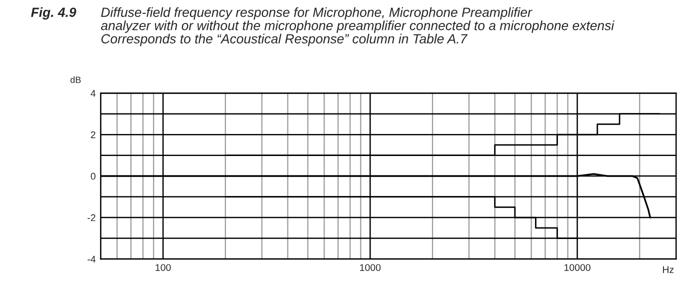  I want to click on y-tick-label: -2, so click(92, 218).